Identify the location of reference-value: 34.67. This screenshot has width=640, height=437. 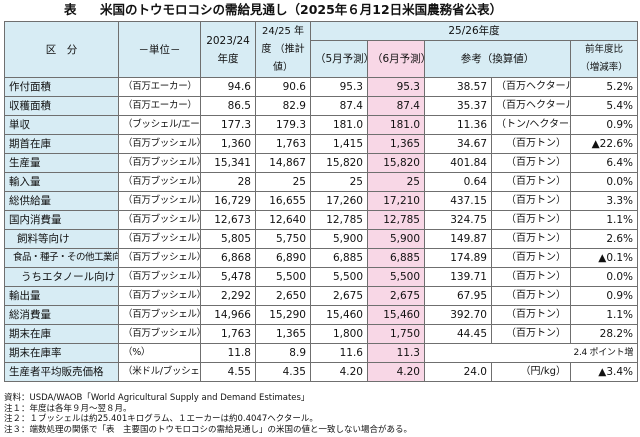
(458, 144).